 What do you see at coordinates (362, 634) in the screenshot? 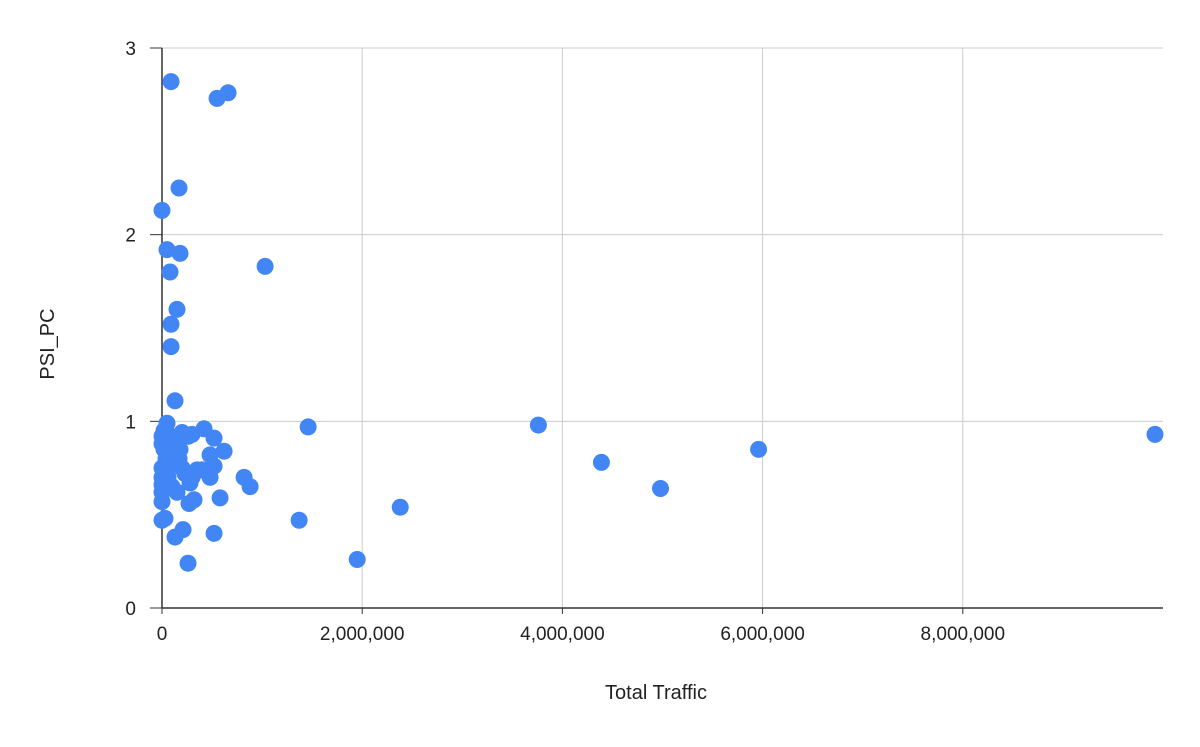
I see `x-tick-label: 2,000,000` at bounding box center [362, 634].